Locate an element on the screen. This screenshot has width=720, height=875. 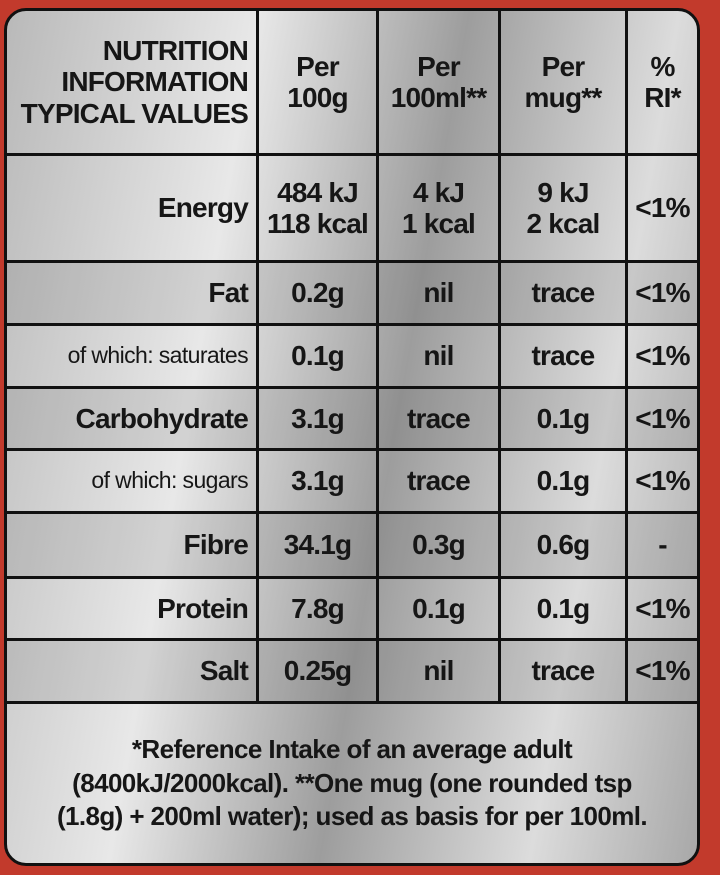
cell-text: TYPICAL VALUES is located at coordinates (134, 113).